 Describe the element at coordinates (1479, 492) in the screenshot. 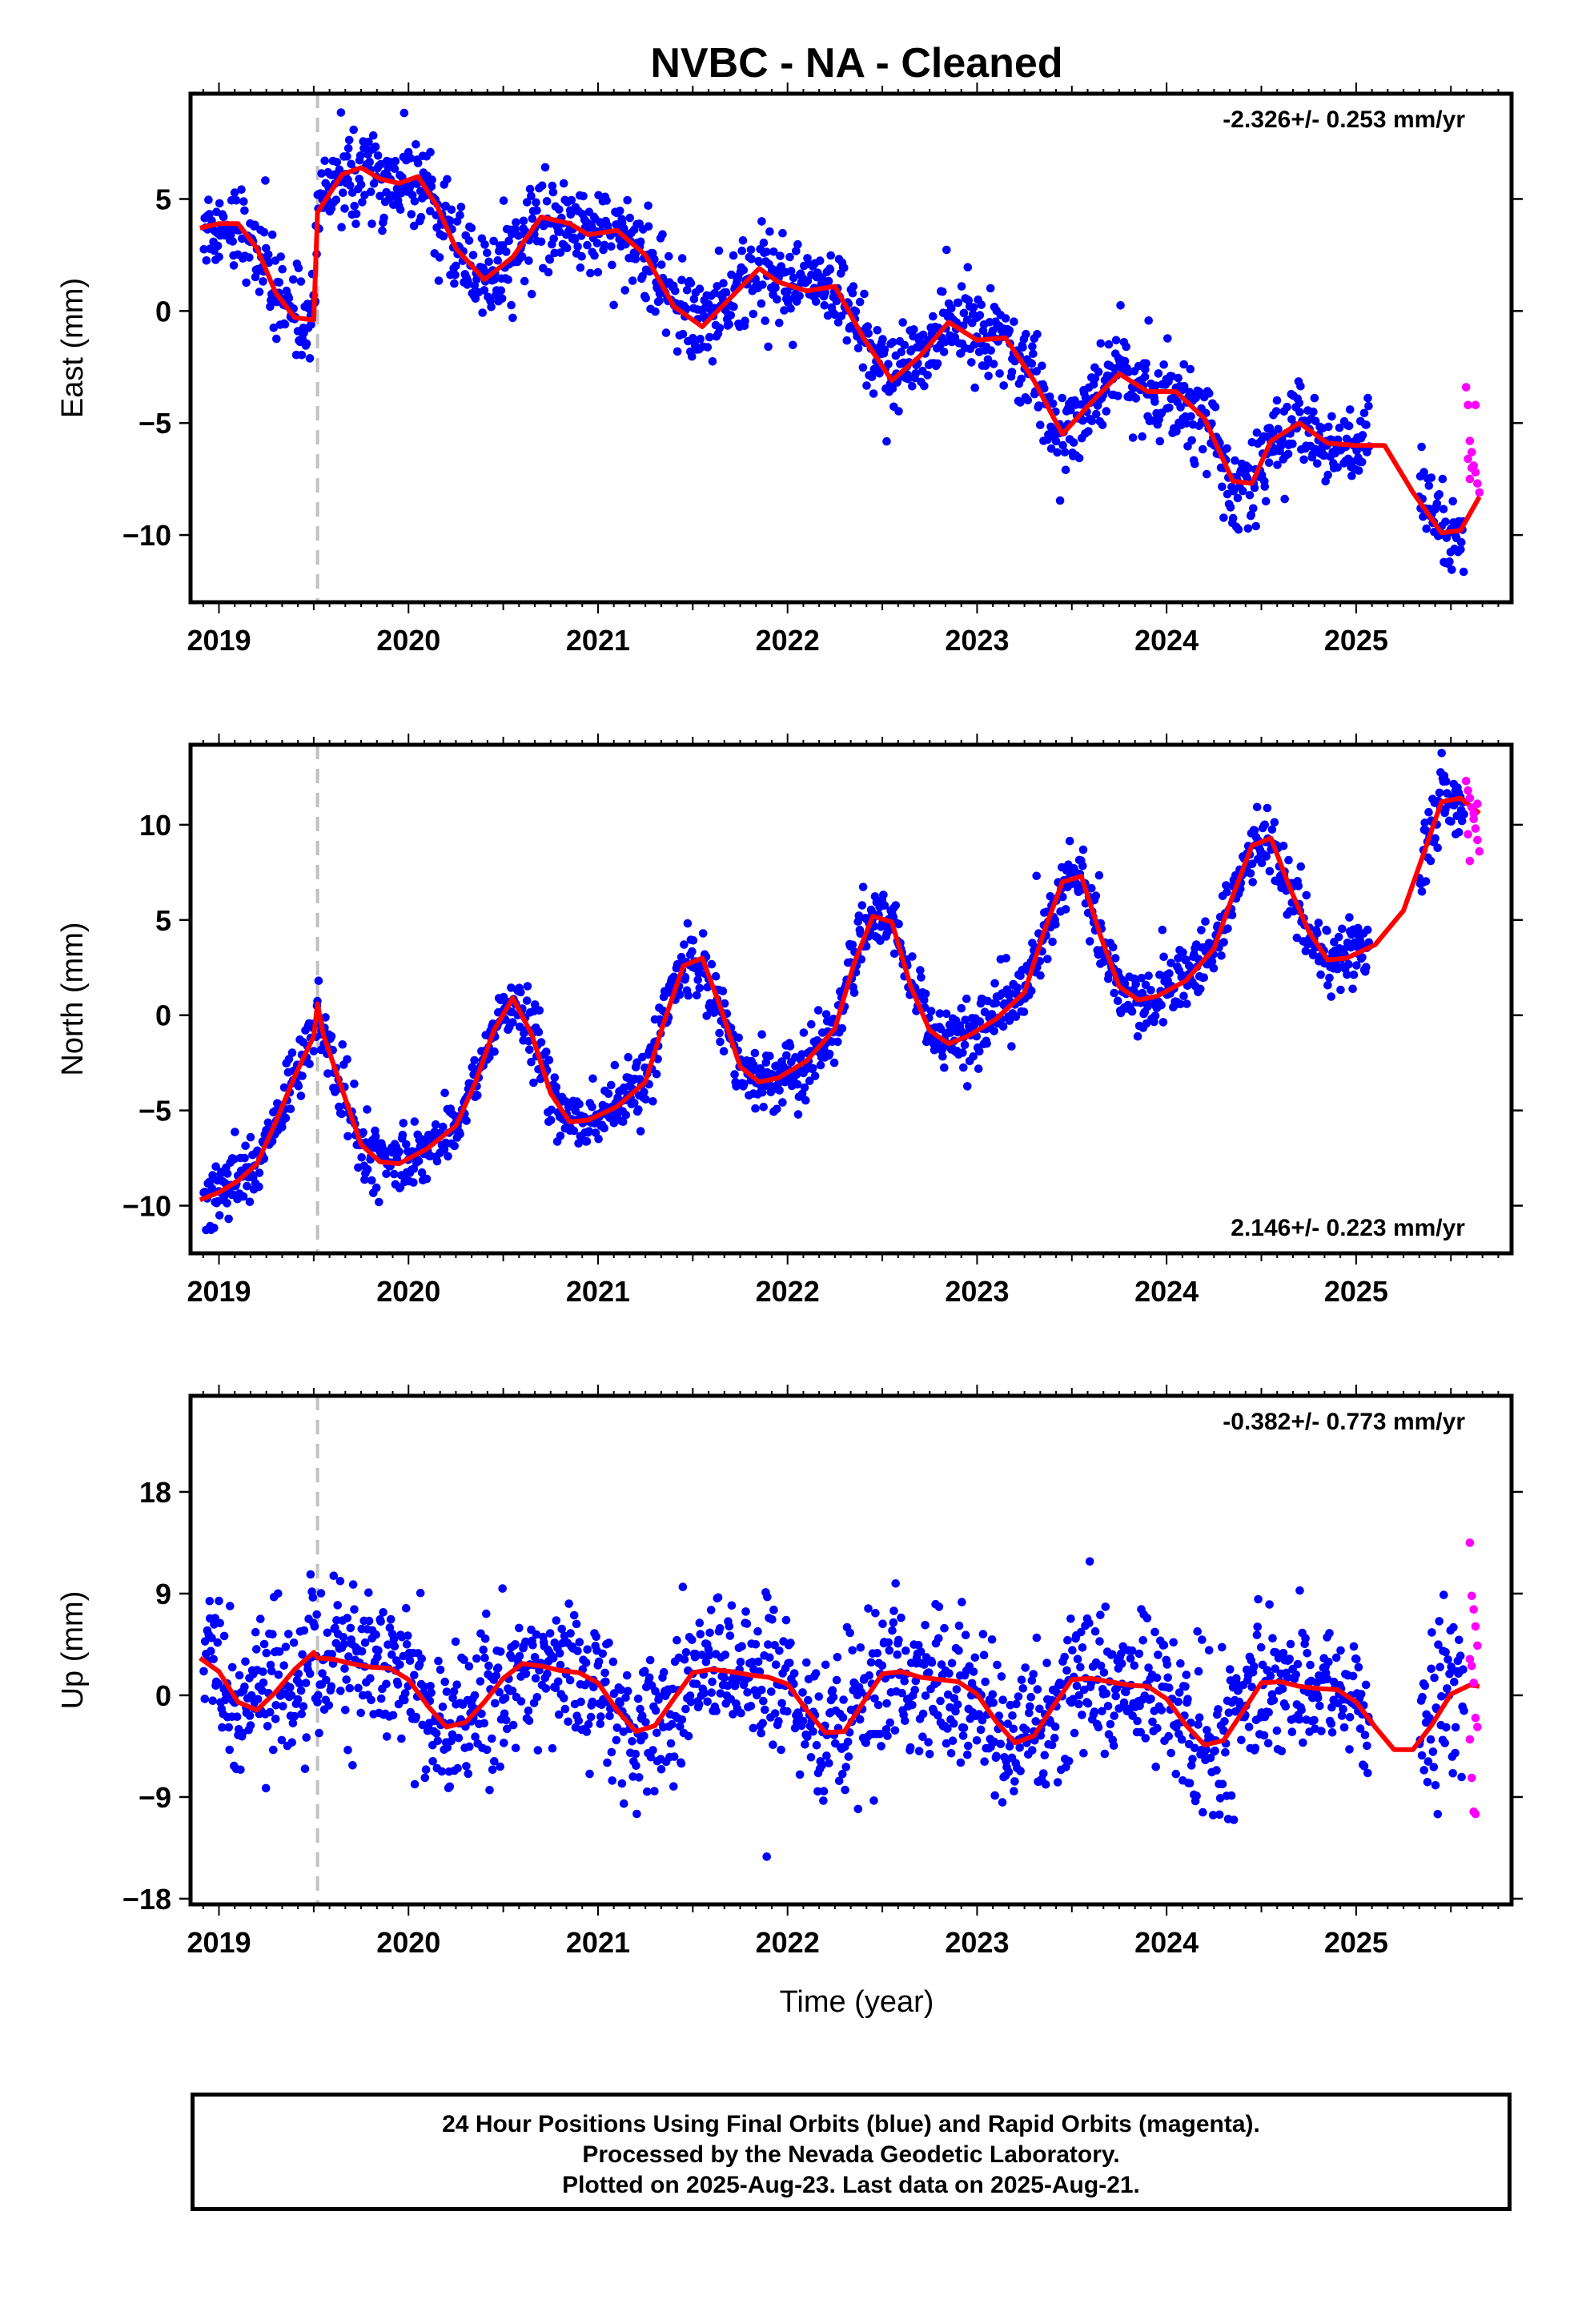

I see `east-rapid-point` at that location.